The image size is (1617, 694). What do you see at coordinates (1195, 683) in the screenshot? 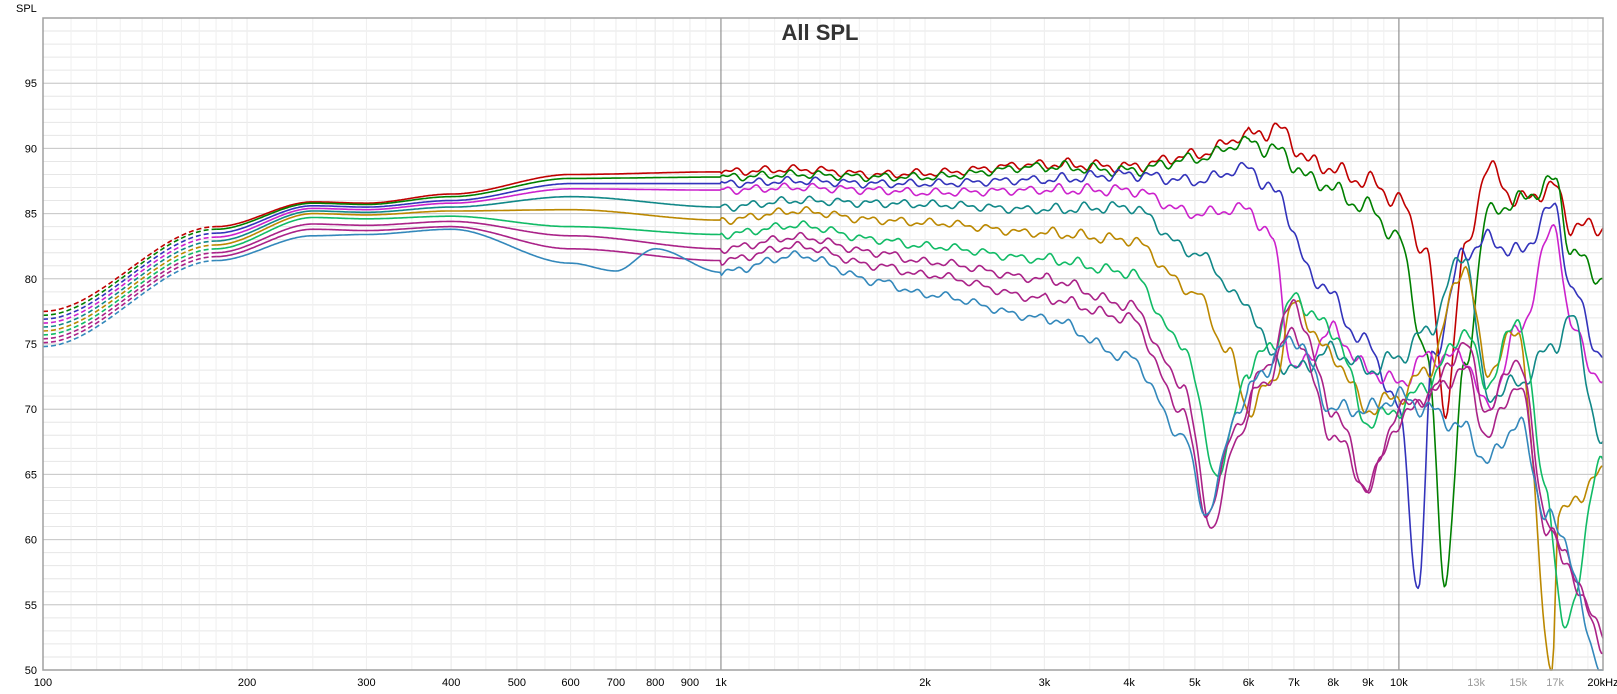
I see `x-tick-label: 5k` at bounding box center [1195, 683].